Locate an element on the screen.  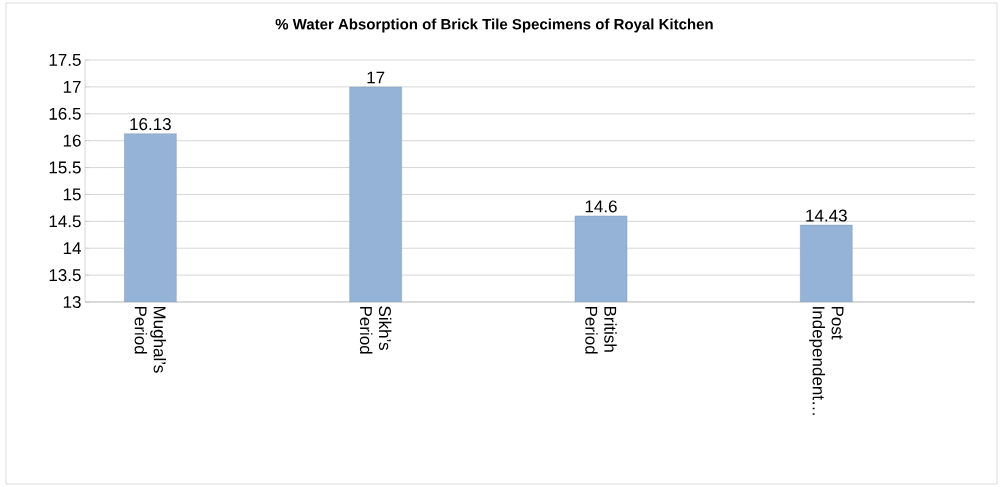
chart-title: % Water Absorption of Brick Tile Specimens of Royal Kitchen is located at coordinates (494, 25).